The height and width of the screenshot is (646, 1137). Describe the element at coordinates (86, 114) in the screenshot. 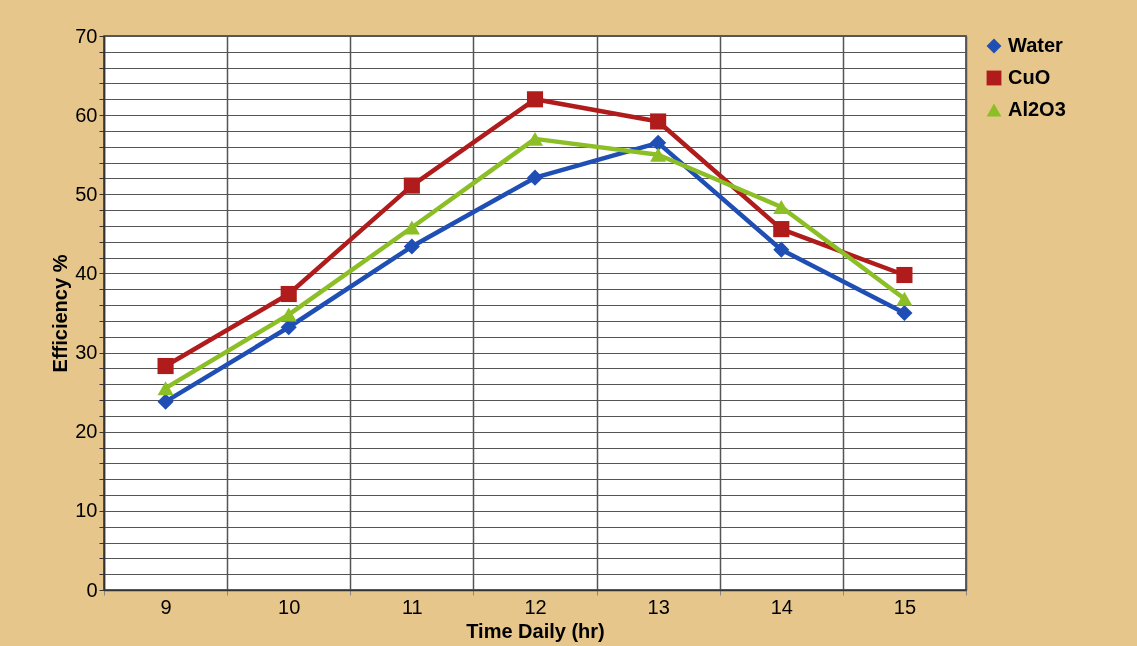

I see `y-tick-label: 60` at that location.